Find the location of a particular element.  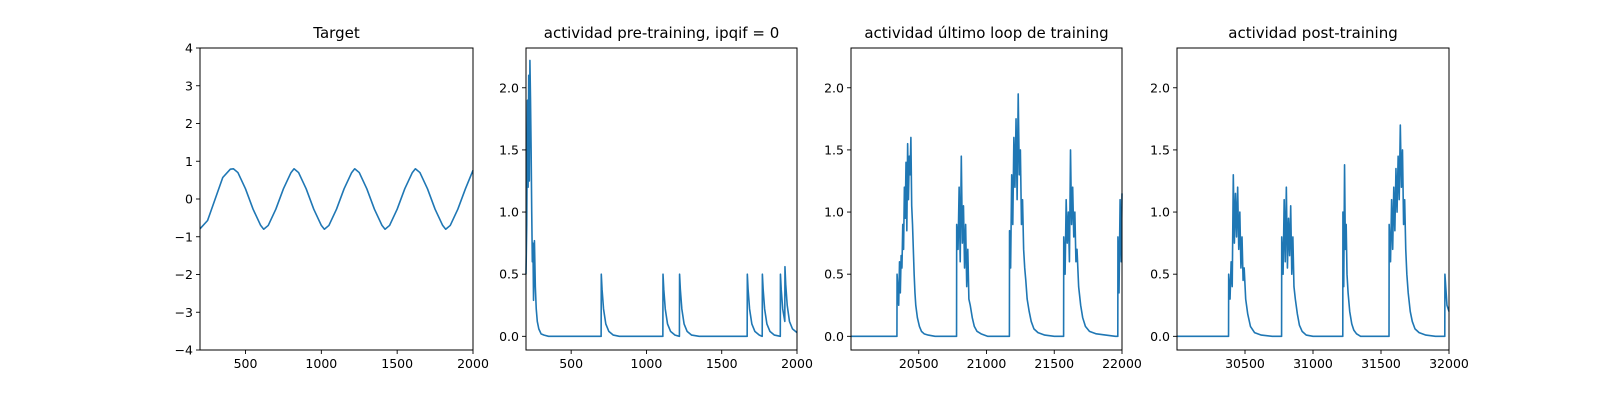

y-tick-label: −1 is located at coordinates (184, 236).